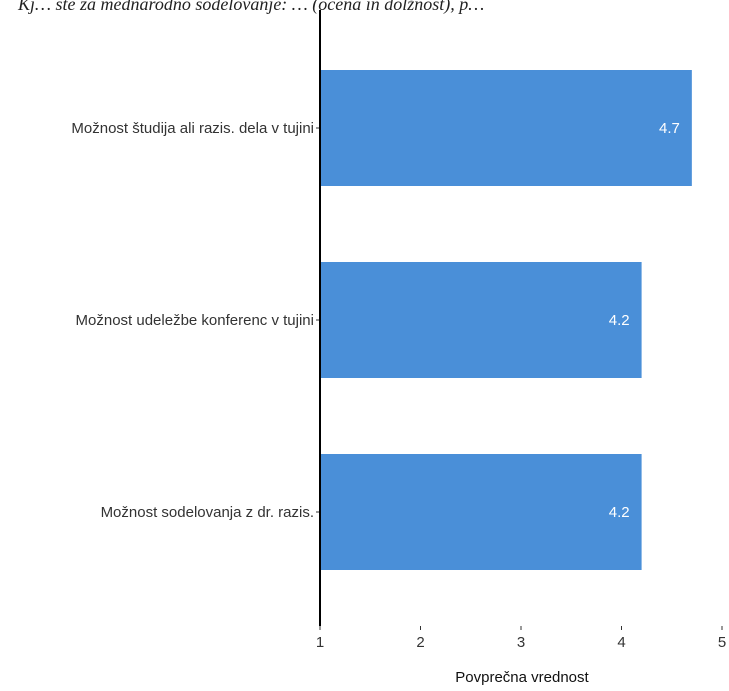 The image size is (729, 691). Describe the element at coordinates (207, 512) in the screenshot. I see `category-label: Možnost sodelovanja z dr. razis.` at that location.